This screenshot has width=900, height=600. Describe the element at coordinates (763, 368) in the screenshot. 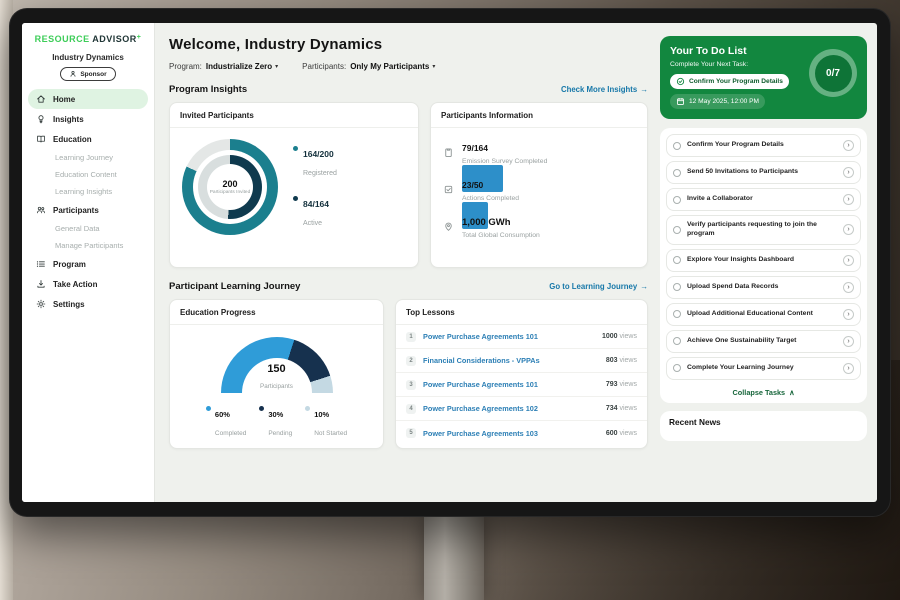

I see `task-row: Complete Your Learning Journey ›` at that location.